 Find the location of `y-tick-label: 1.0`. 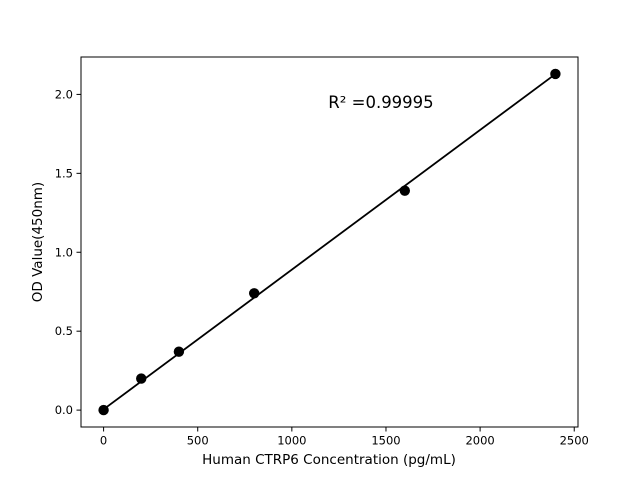

y-tick-label: 1.0 is located at coordinates (64, 252).